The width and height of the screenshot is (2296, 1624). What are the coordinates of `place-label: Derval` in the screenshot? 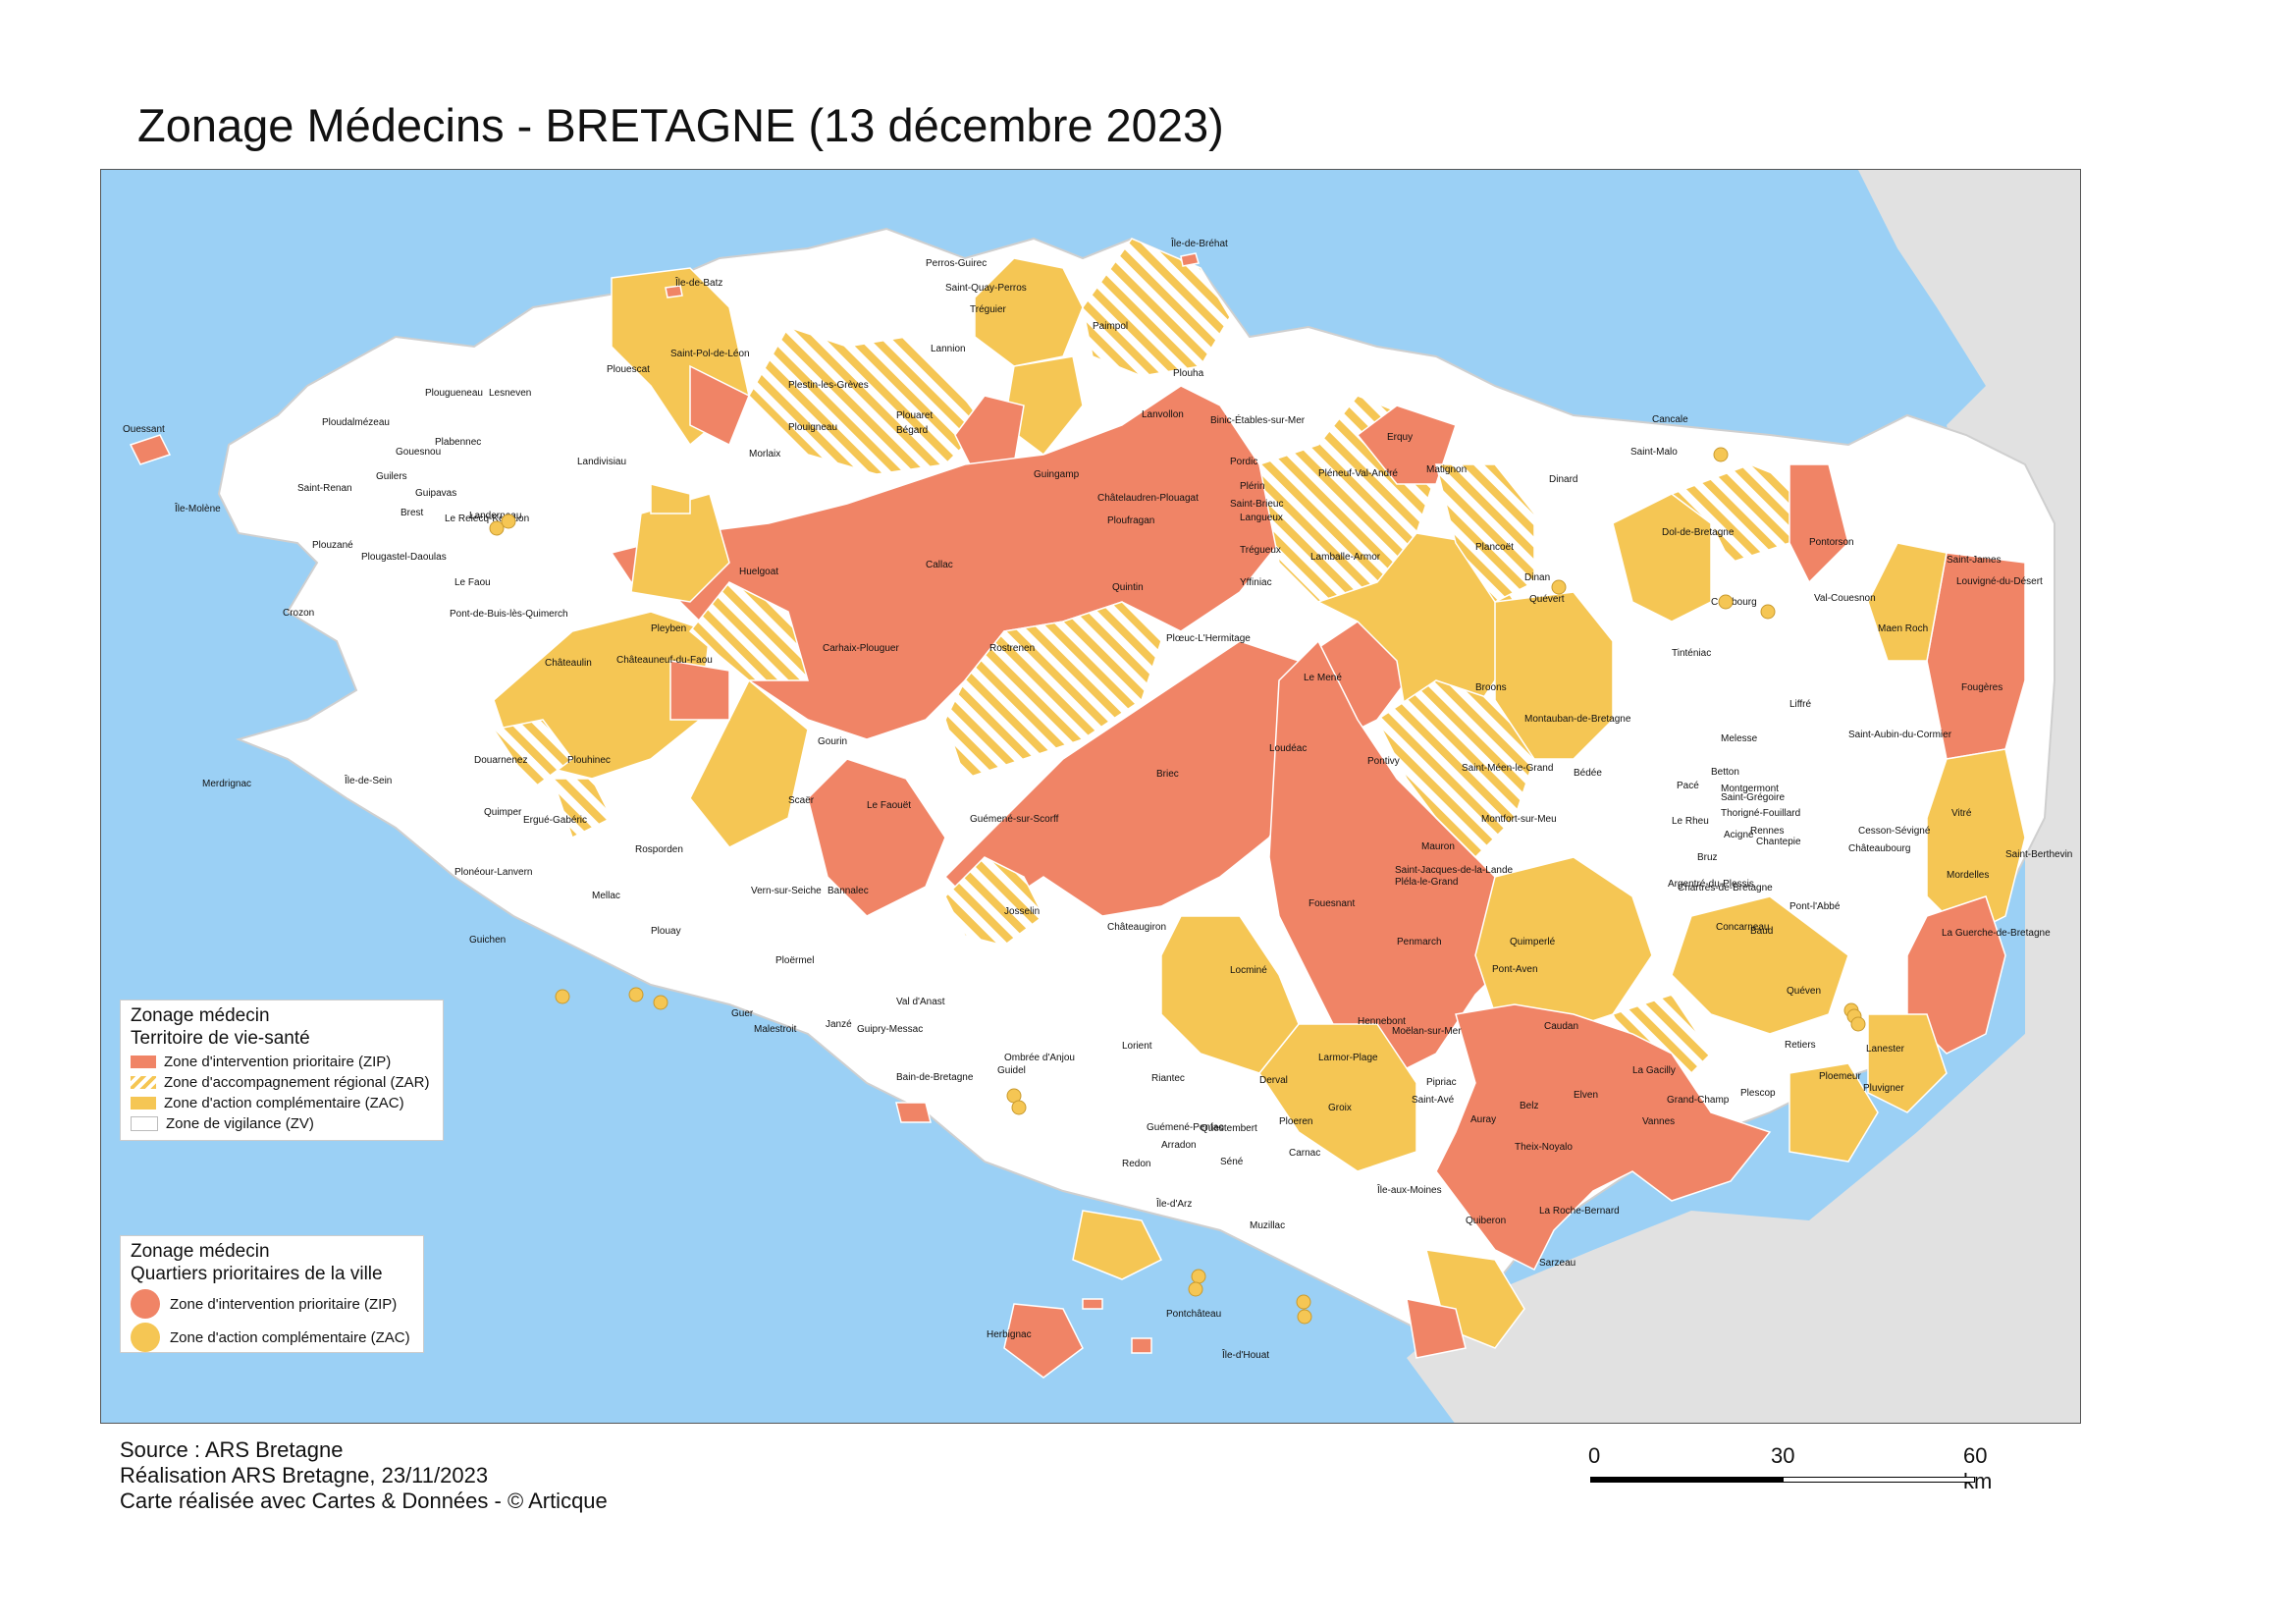 It's located at (1273, 1080).